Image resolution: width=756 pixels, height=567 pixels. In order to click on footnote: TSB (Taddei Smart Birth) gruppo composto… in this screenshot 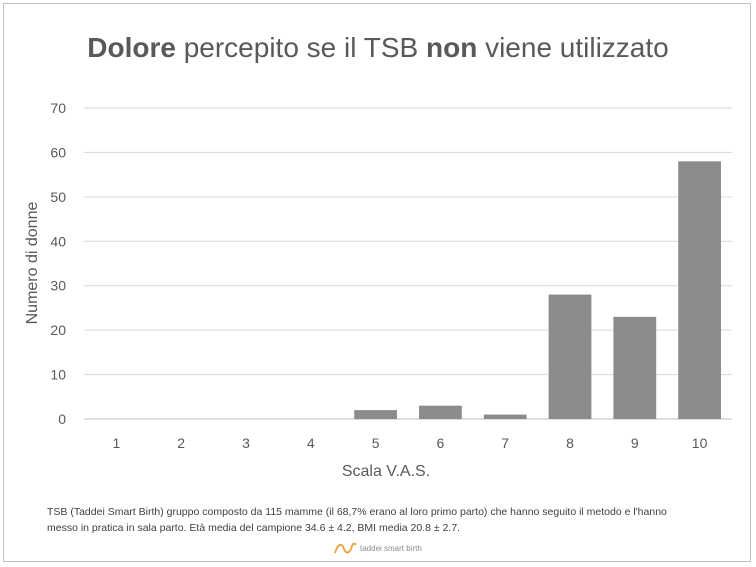, I will do `click(387, 520)`.